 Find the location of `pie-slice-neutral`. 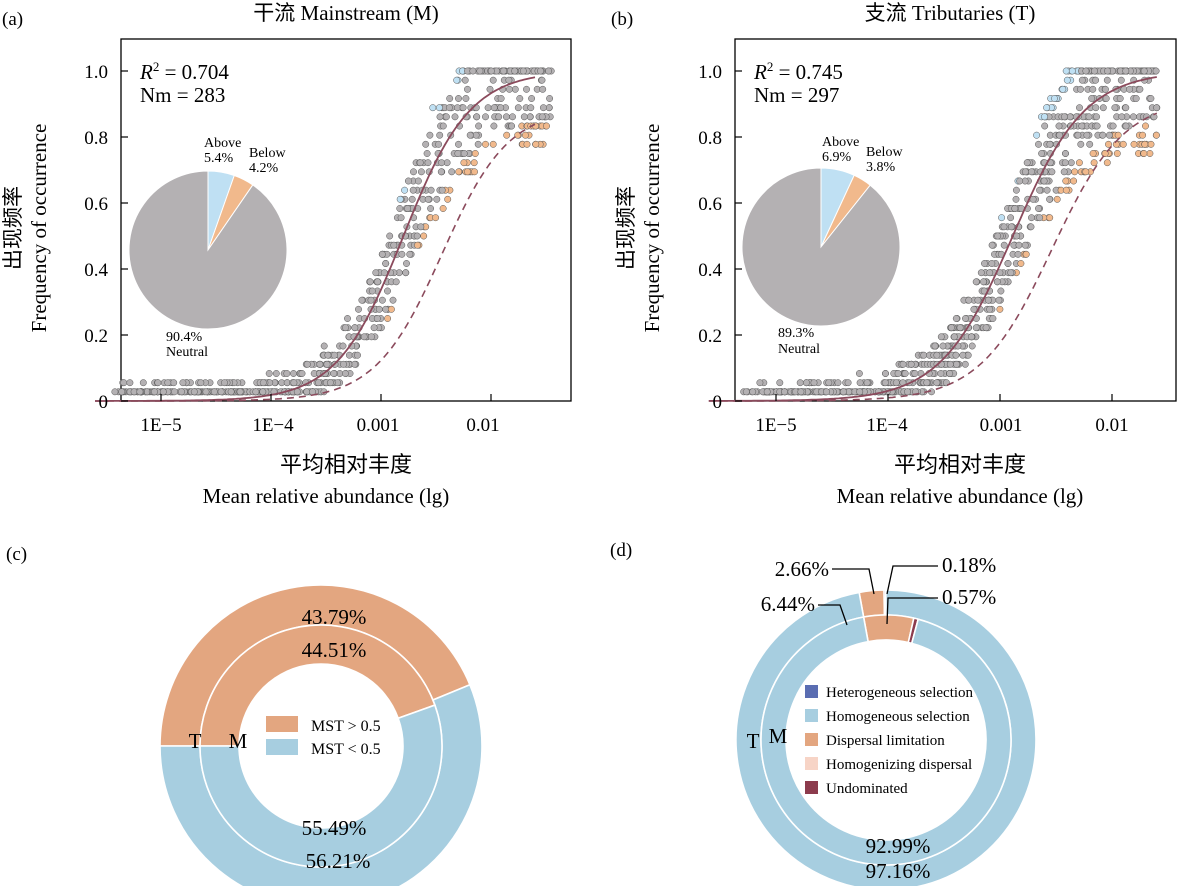

pie-slice-neutral is located at coordinates (208, 250).